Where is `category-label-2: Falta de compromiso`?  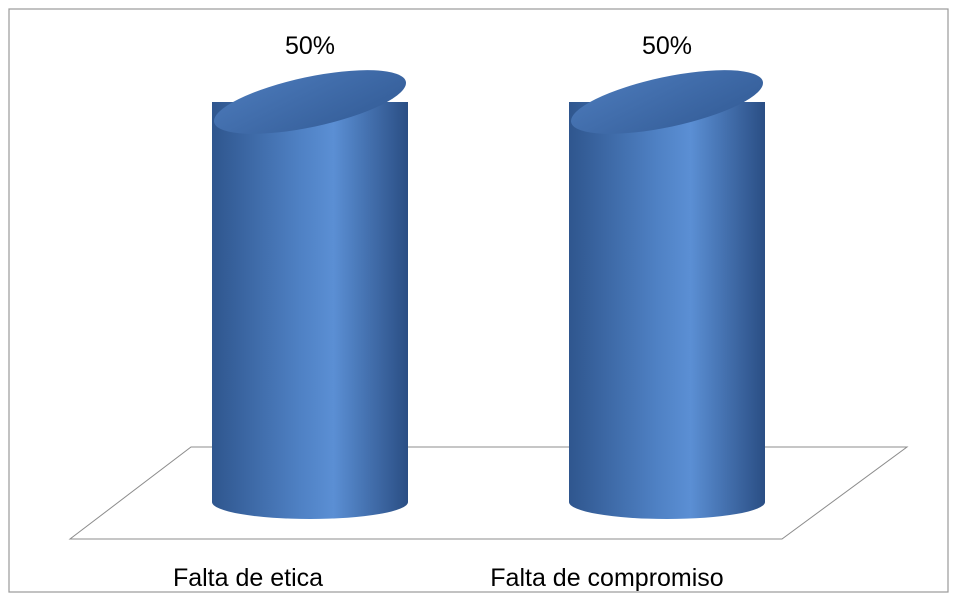 category-label-2: Falta de compromiso is located at coordinates (606, 578).